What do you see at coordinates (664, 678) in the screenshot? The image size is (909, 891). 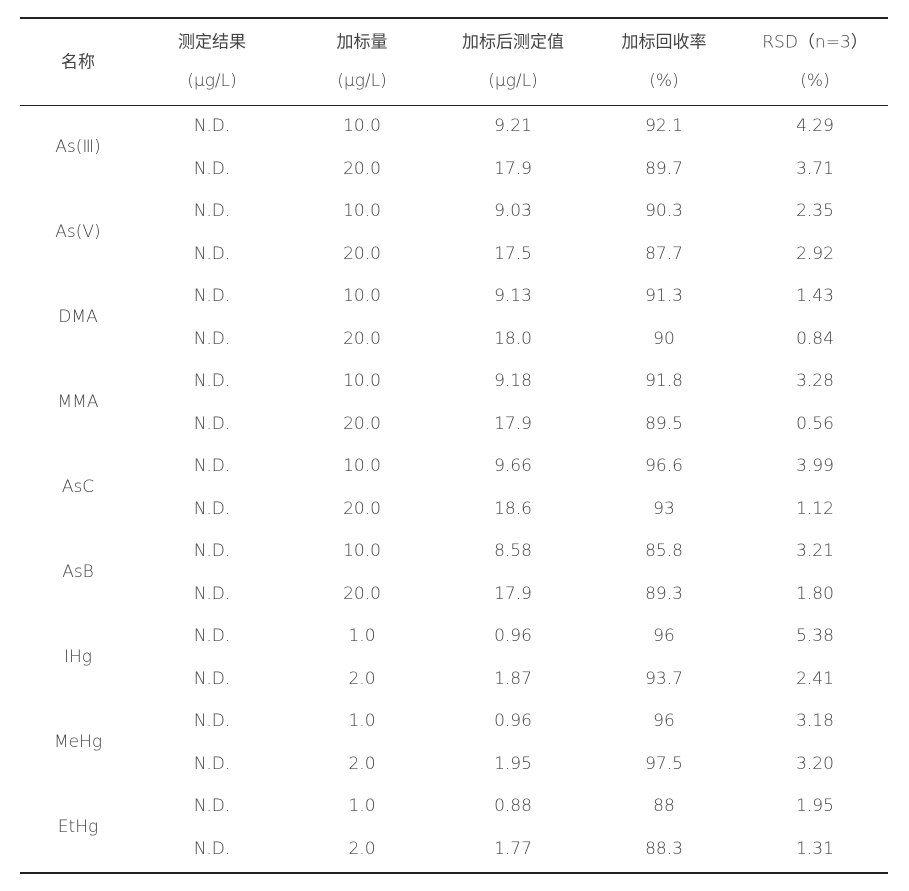 I see `data-cell: 93.7` at bounding box center [664, 678].